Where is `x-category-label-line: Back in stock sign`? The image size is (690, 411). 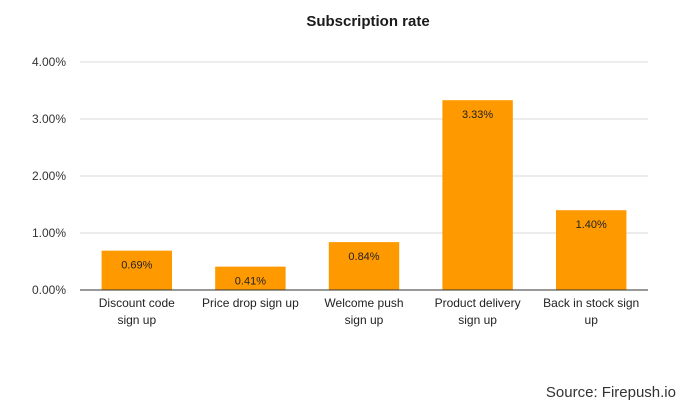
x-category-label-line: Back in stock sign is located at coordinates (591, 303).